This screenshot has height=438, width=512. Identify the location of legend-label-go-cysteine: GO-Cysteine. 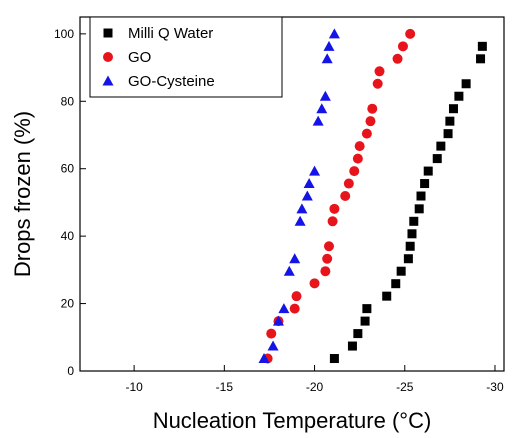
(171, 81).